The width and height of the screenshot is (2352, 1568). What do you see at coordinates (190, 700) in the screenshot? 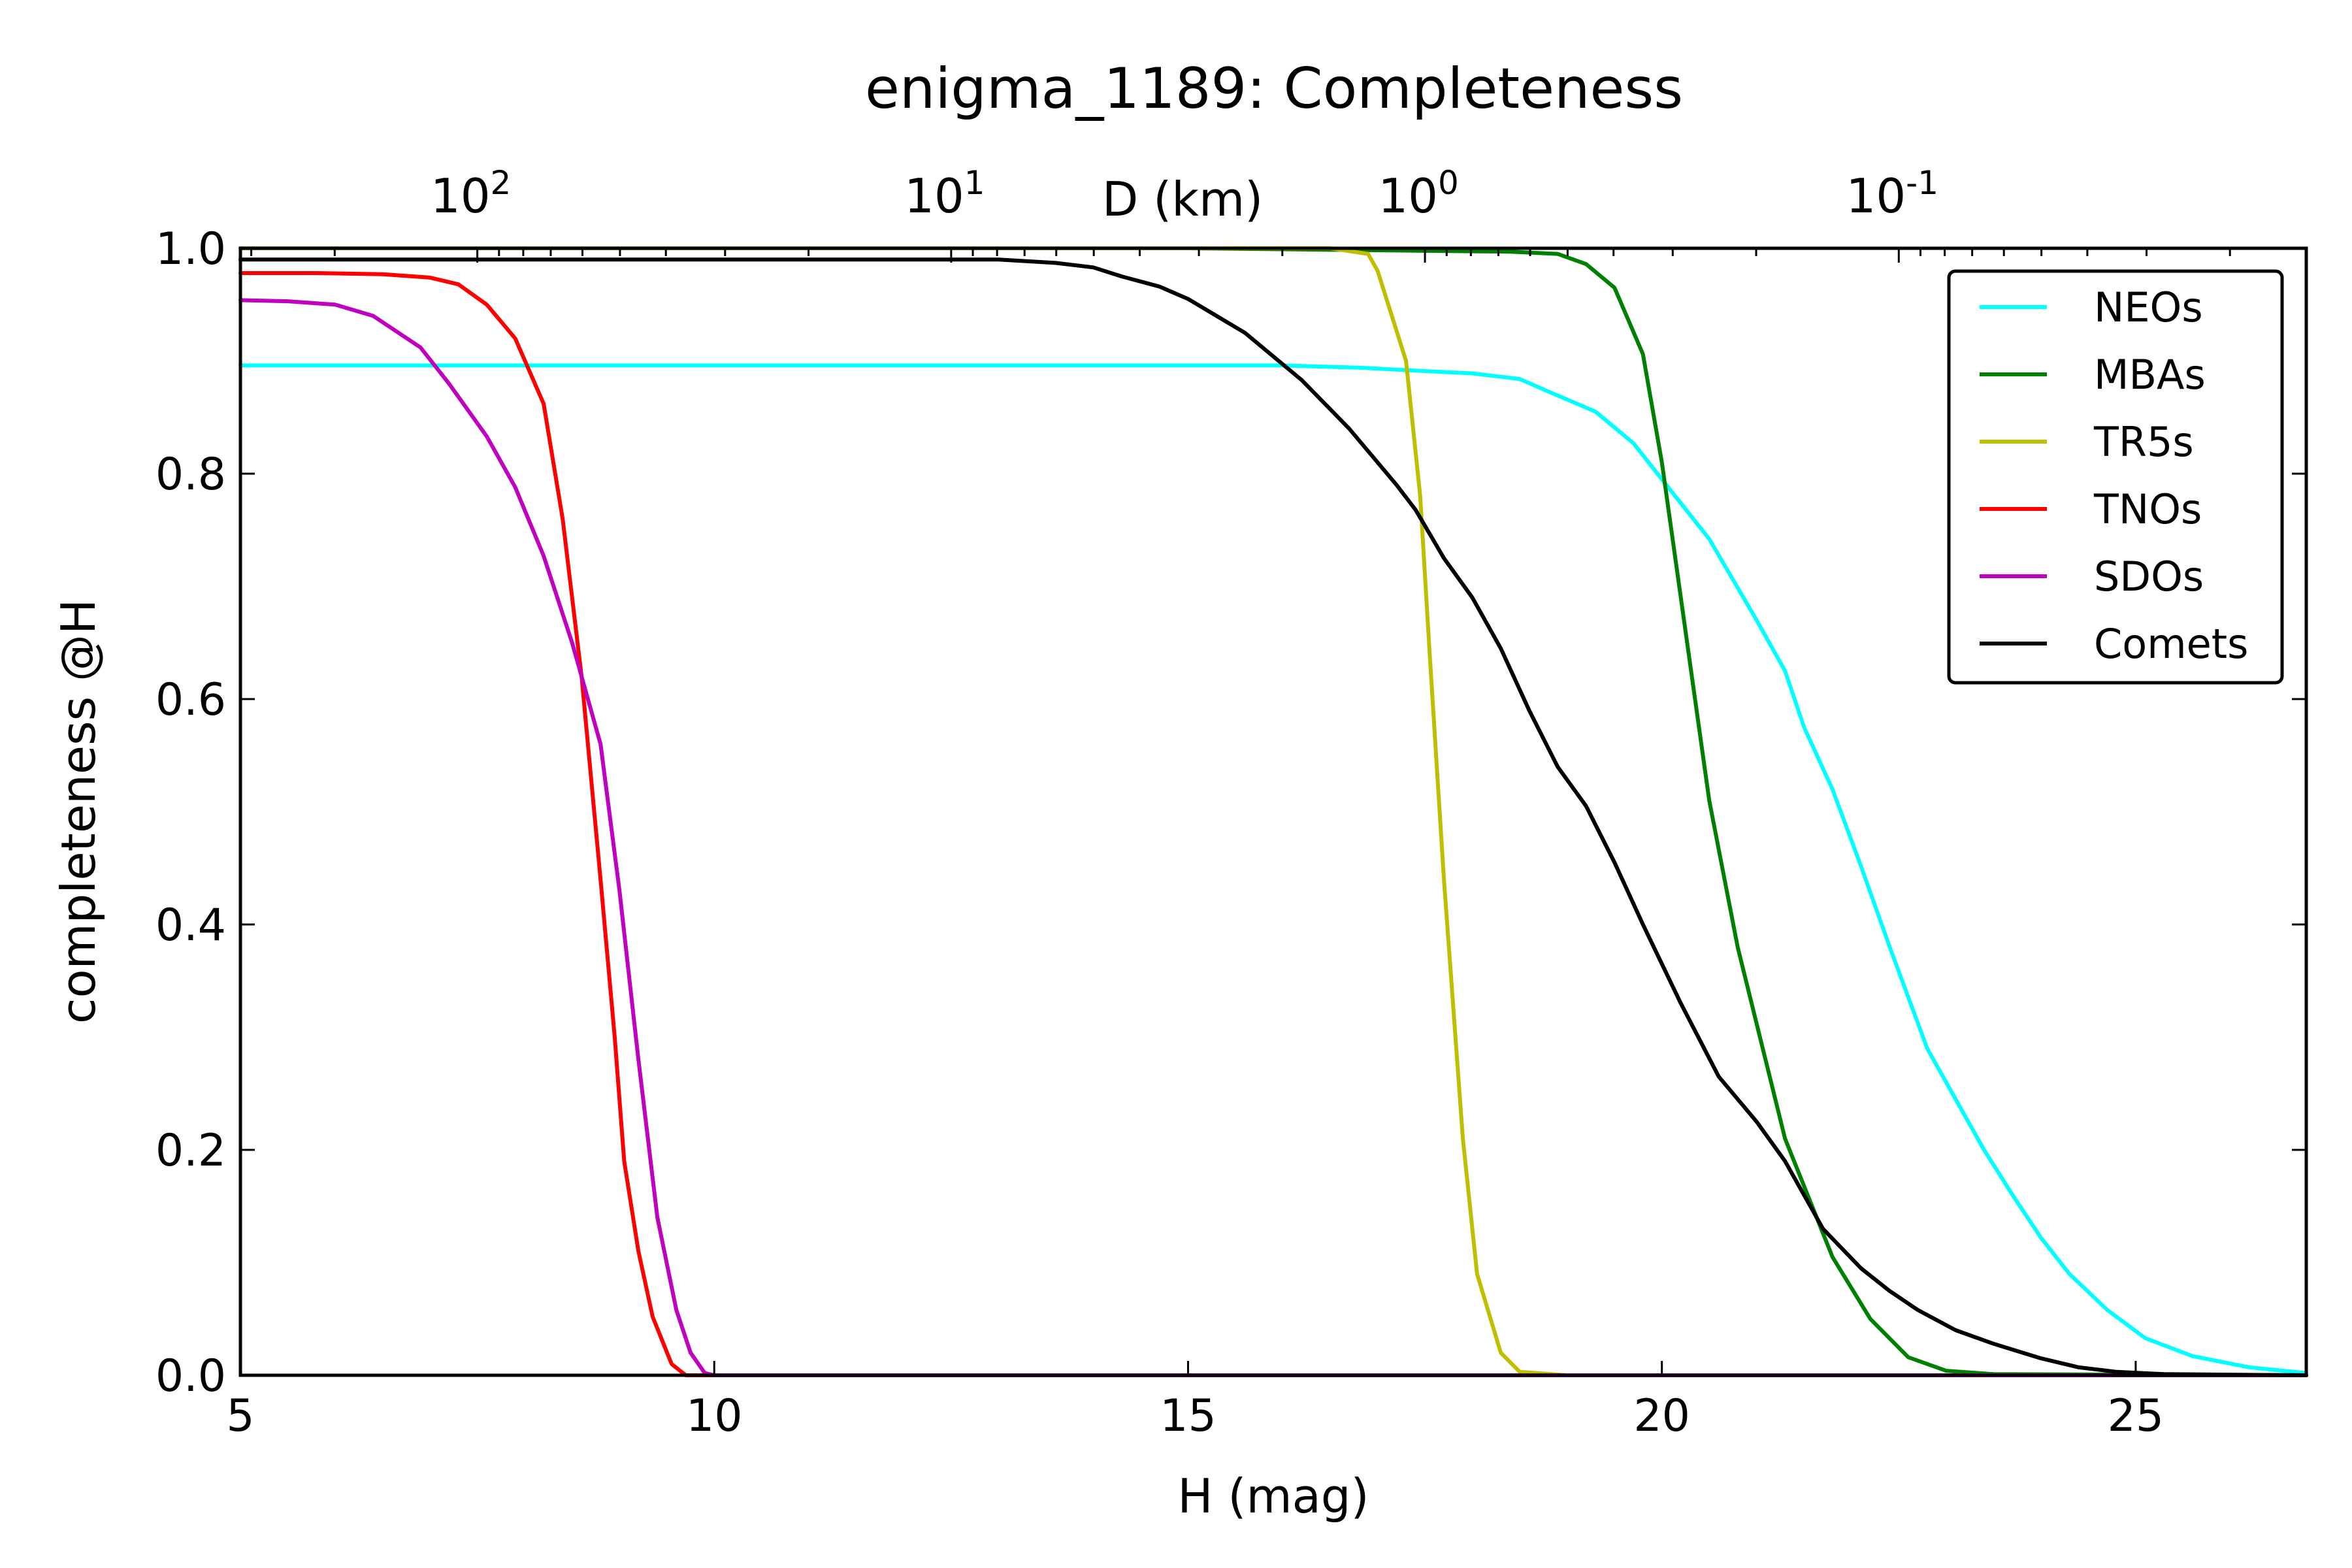
I see `y-tick-label: 0.6` at bounding box center [190, 700].